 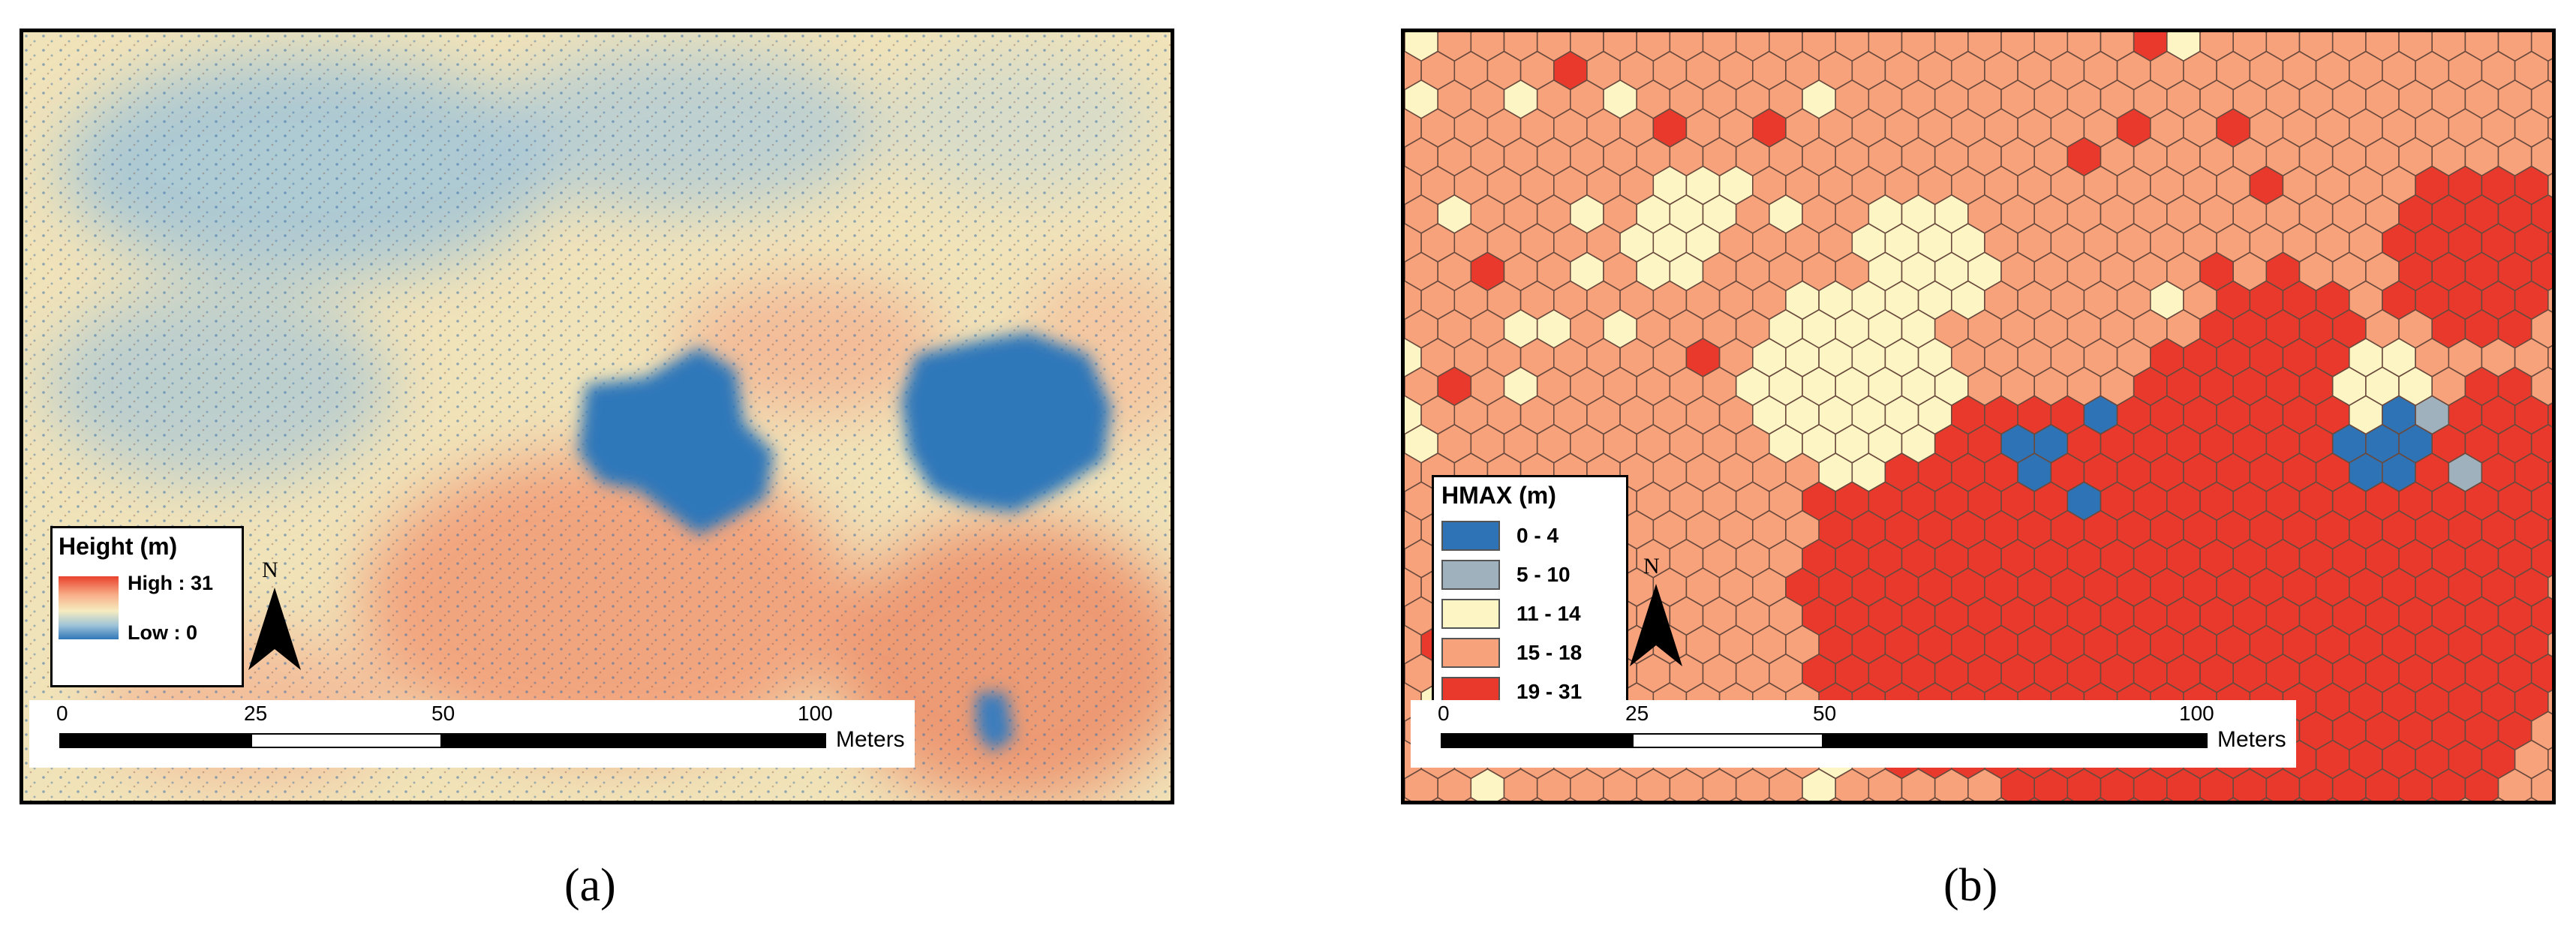 What do you see at coordinates (147, 606) in the screenshot?
I see `height-legend: Height (m) High : 31 Low : 0` at bounding box center [147, 606].